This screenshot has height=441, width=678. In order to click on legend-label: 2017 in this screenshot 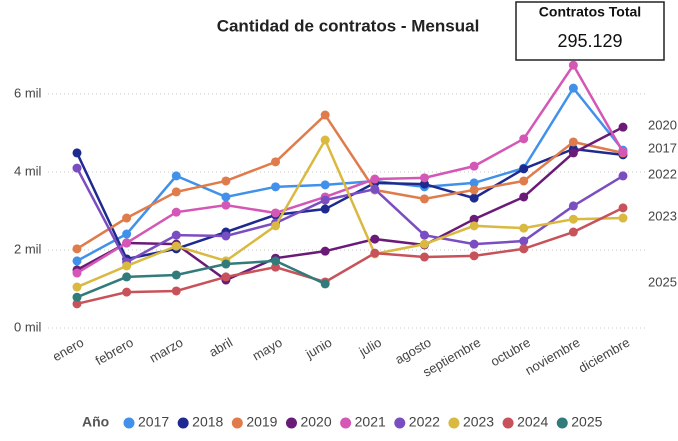, I will do `click(153, 422)`.